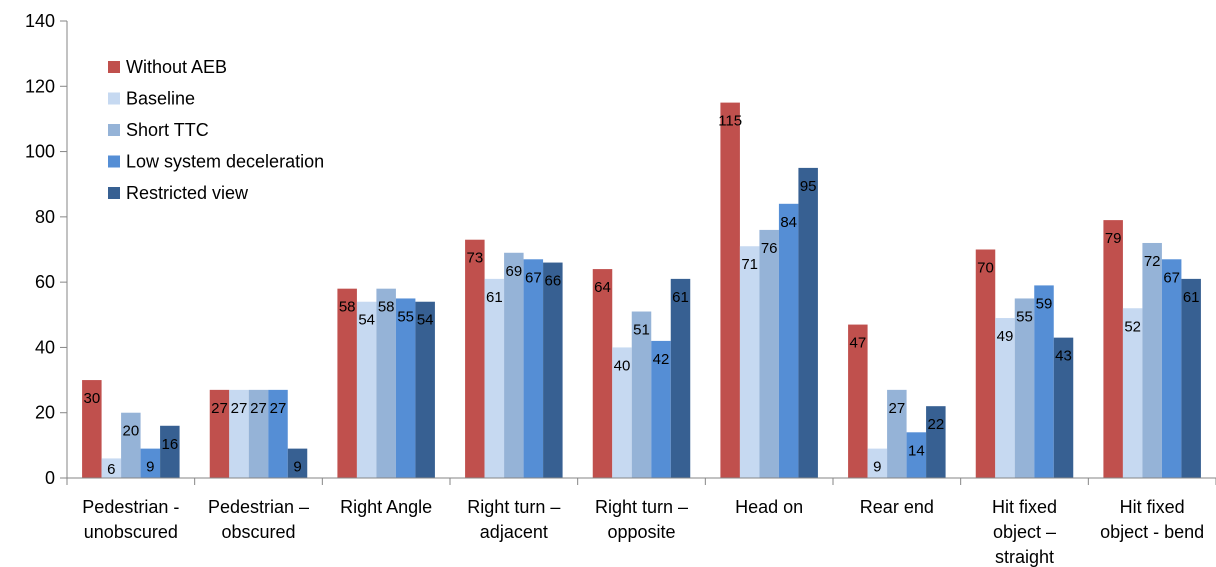 The image size is (1216, 567). Describe the element at coordinates (513, 271) in the screenshot. I see `data-label: 69` at that location.